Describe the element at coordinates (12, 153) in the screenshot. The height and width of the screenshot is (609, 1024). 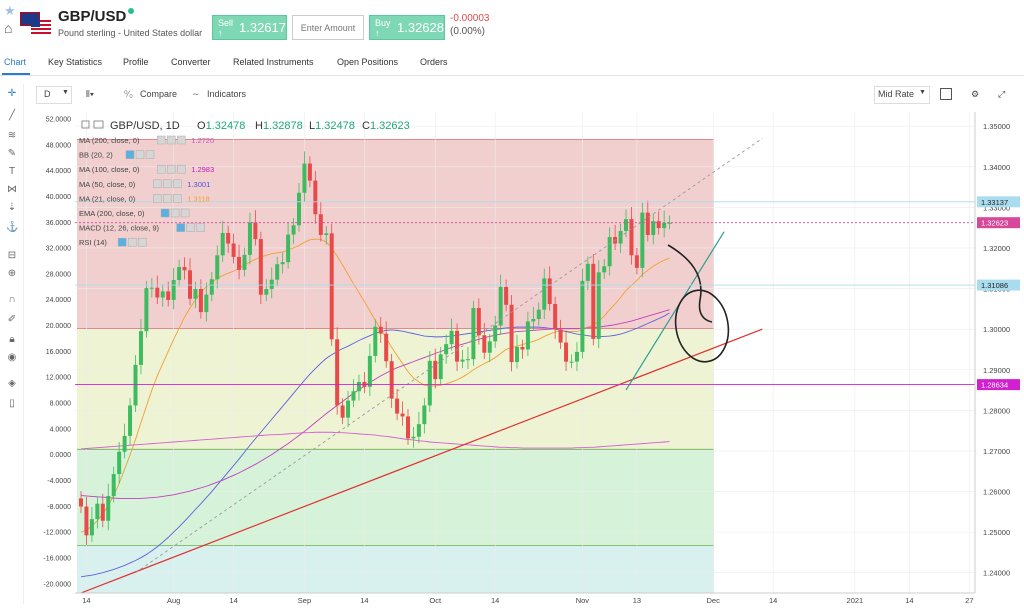
I see `brush-icon: ✎` at that location.